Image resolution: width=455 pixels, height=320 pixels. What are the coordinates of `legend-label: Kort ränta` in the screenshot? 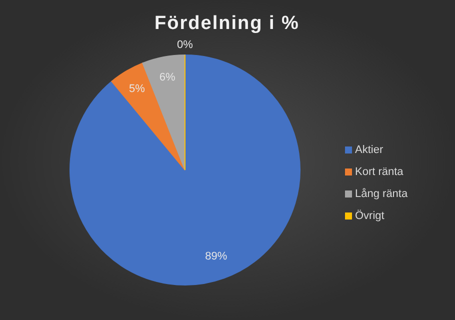 It's located at (379, 172).